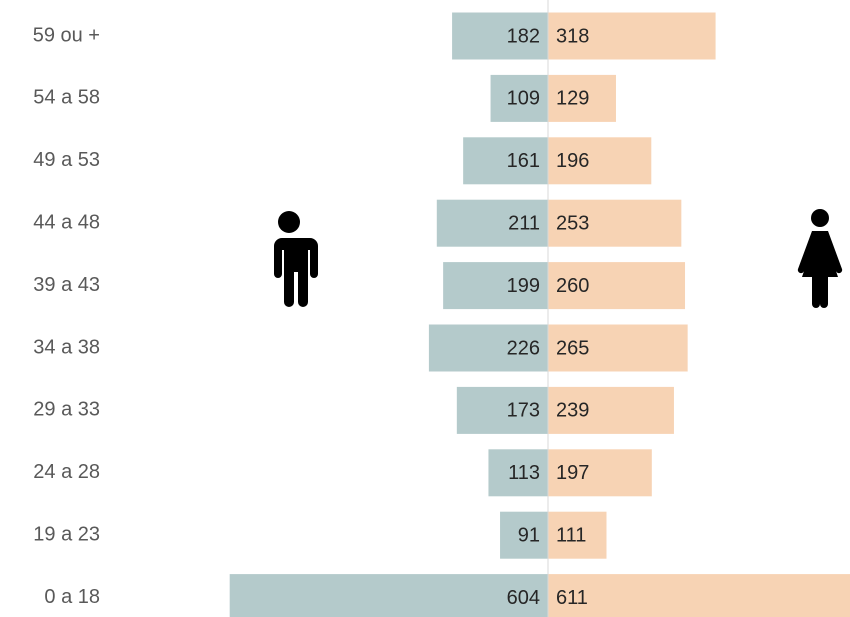 The height and width of the screenshot is (617, 850). What do you see at coordinates (523, 411) in the screenshot?
I see `value-label: 173` at bounding box center [523, 411].